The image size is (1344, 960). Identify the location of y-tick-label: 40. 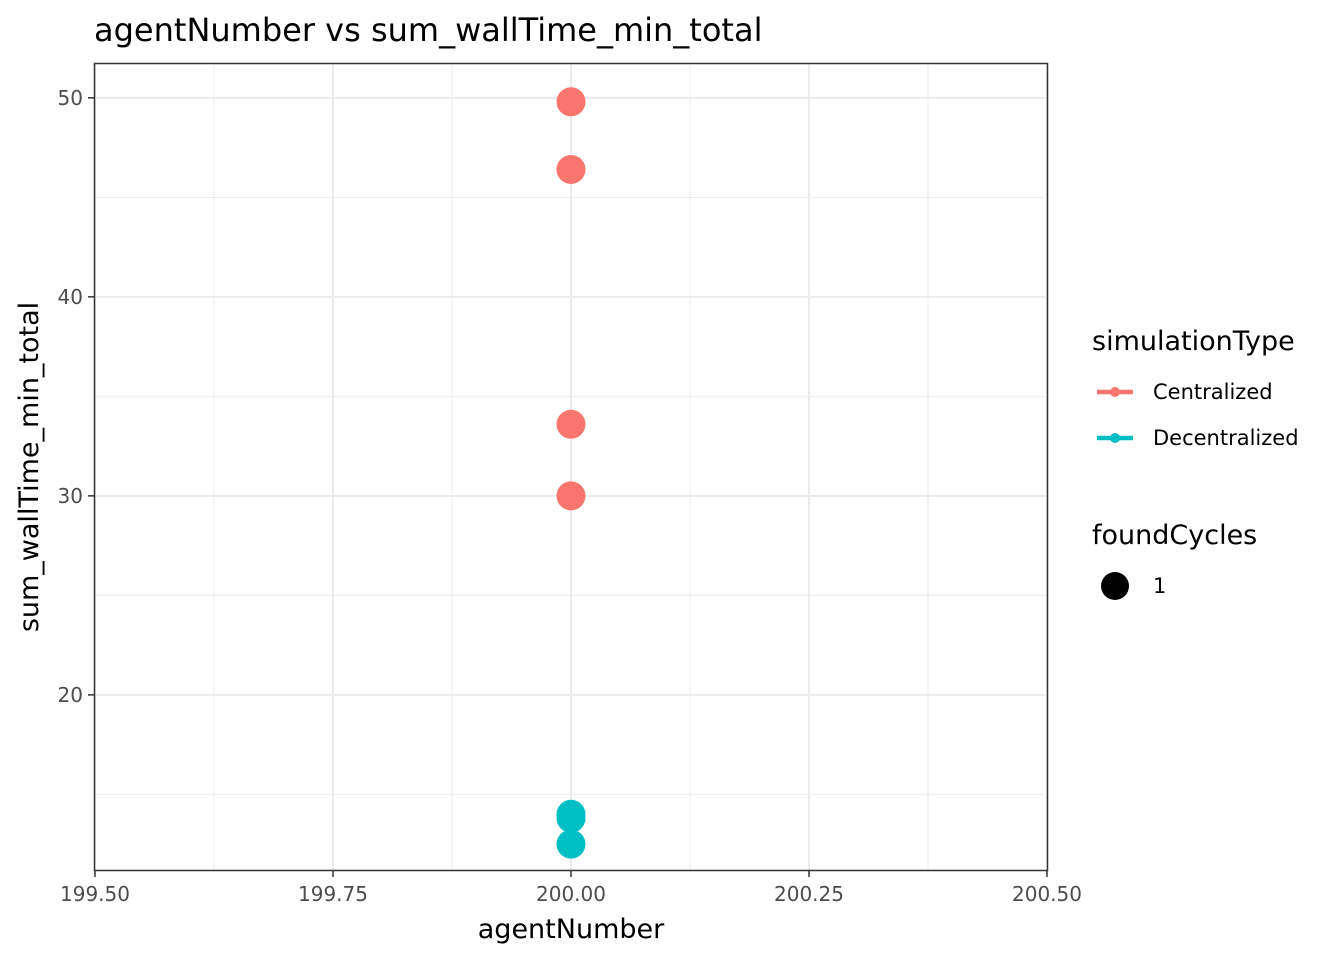
(70, 297).